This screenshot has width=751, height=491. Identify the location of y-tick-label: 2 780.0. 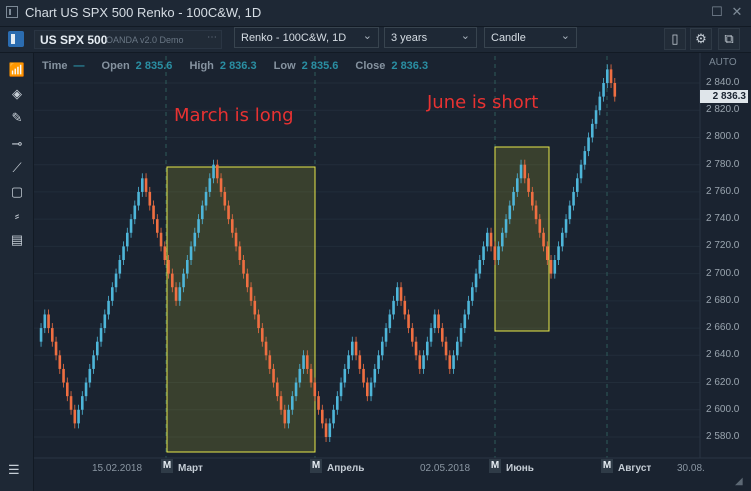
(723, 164).